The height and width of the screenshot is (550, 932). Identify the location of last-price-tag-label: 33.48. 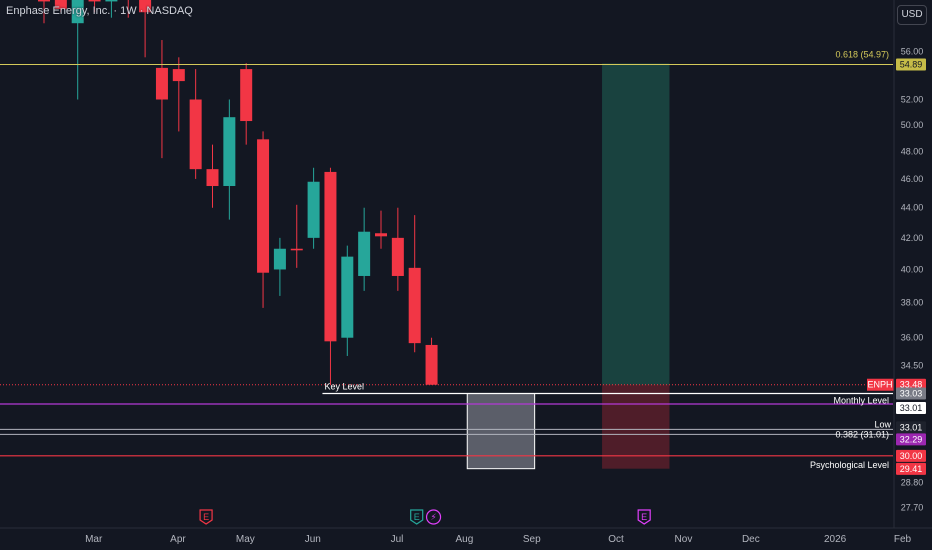
(911, 385).